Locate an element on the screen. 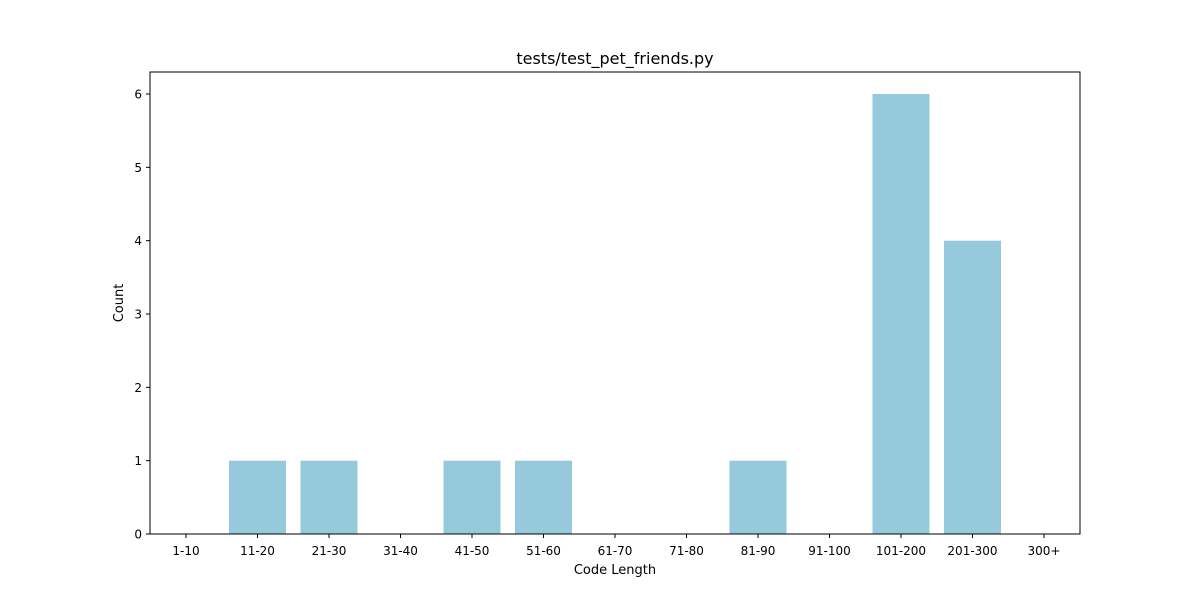  x-tick-label: 51-60 is located at coordinates (543, 551).